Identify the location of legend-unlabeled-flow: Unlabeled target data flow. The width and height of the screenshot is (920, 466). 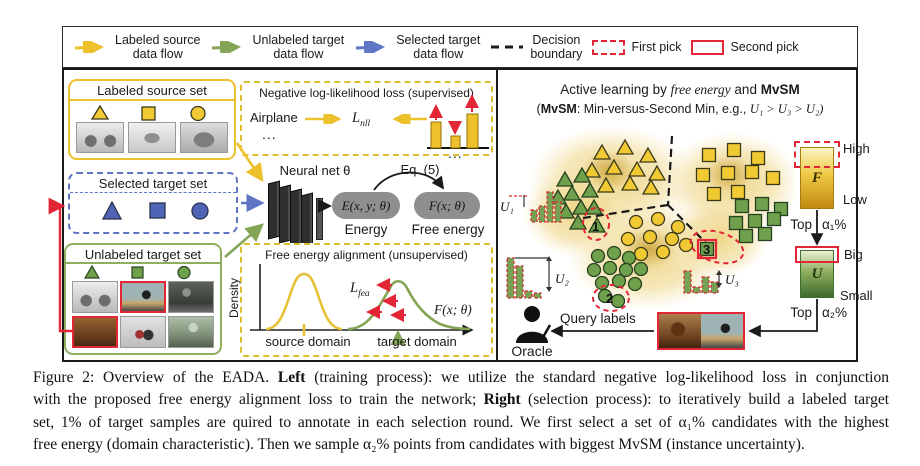
(277, 47).